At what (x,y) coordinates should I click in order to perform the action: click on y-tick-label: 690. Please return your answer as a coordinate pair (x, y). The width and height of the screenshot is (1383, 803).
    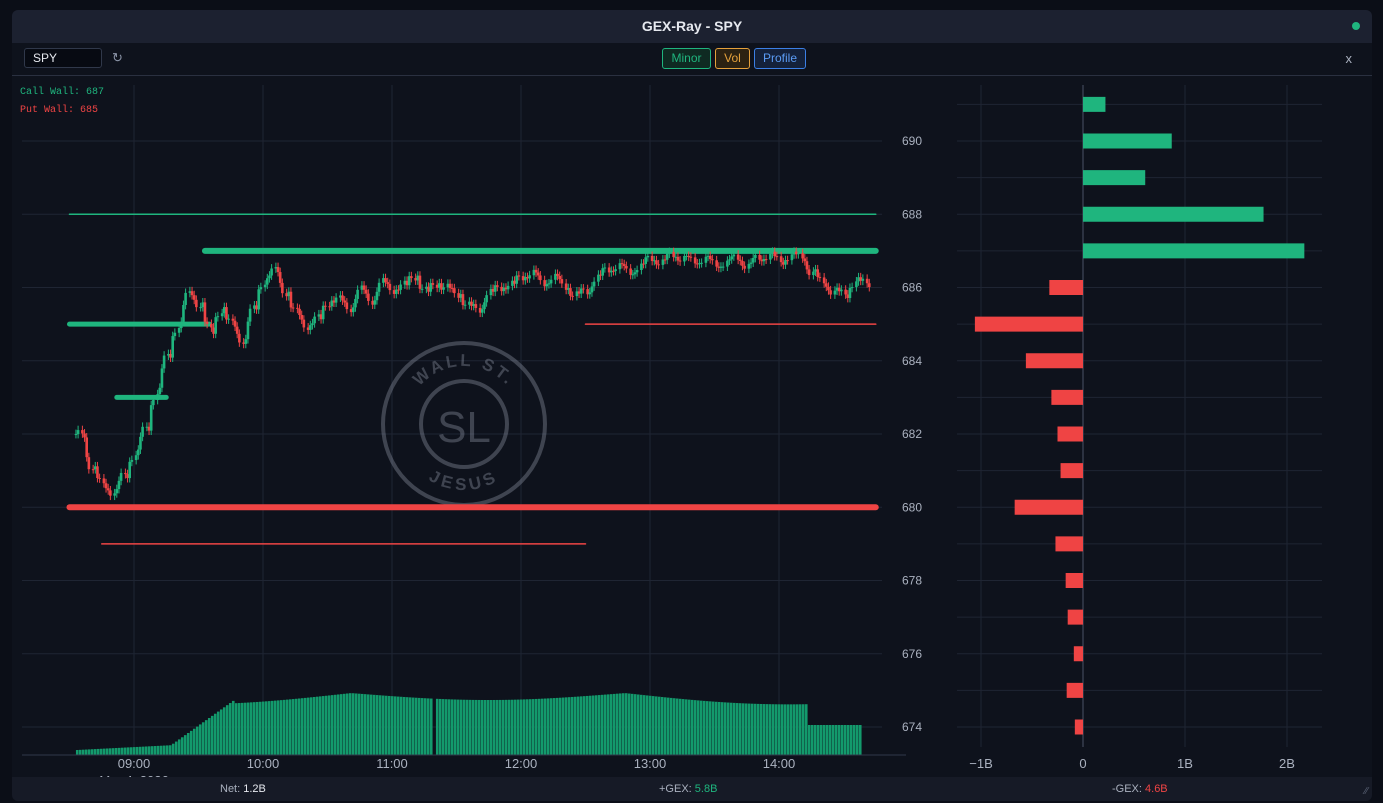
    Looking at the image, I should click on (912, 141).